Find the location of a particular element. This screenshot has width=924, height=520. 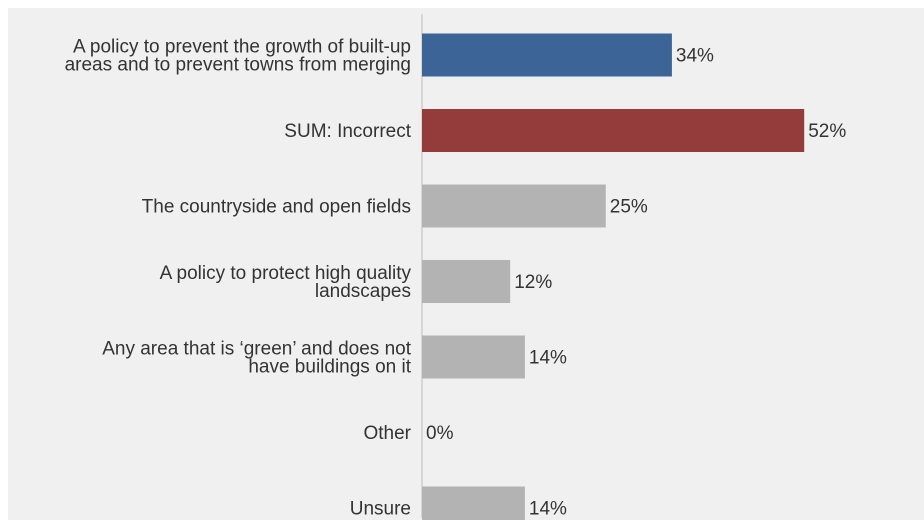

bar-group: Unsure 14% is located at coordinates (458, 503).